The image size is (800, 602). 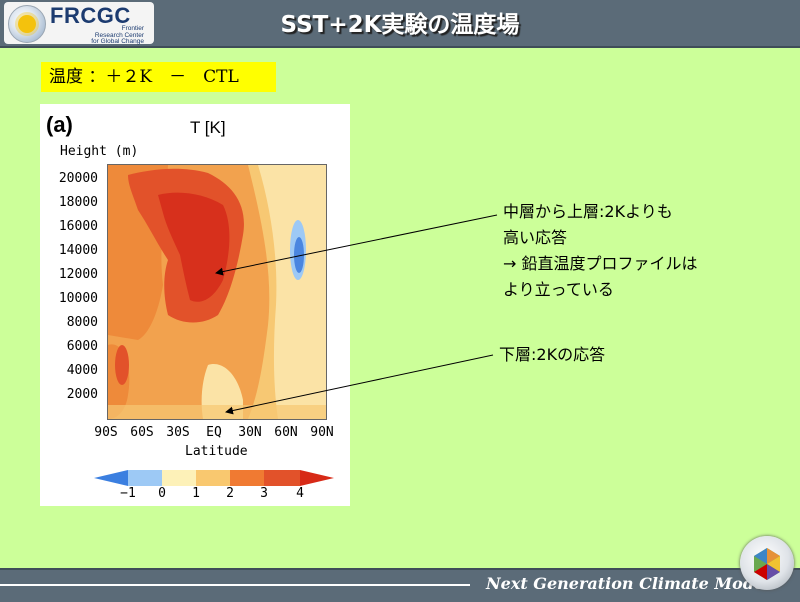 I want to click on slide-title: SST+2K実験の温度場, so click(x=400, y=25).